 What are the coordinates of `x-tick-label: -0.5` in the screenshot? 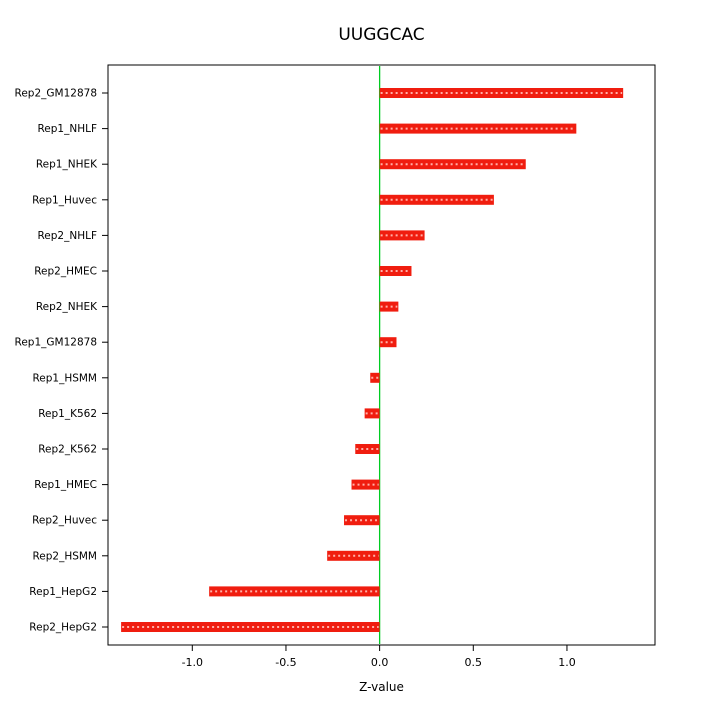 It's located at (285, 662).